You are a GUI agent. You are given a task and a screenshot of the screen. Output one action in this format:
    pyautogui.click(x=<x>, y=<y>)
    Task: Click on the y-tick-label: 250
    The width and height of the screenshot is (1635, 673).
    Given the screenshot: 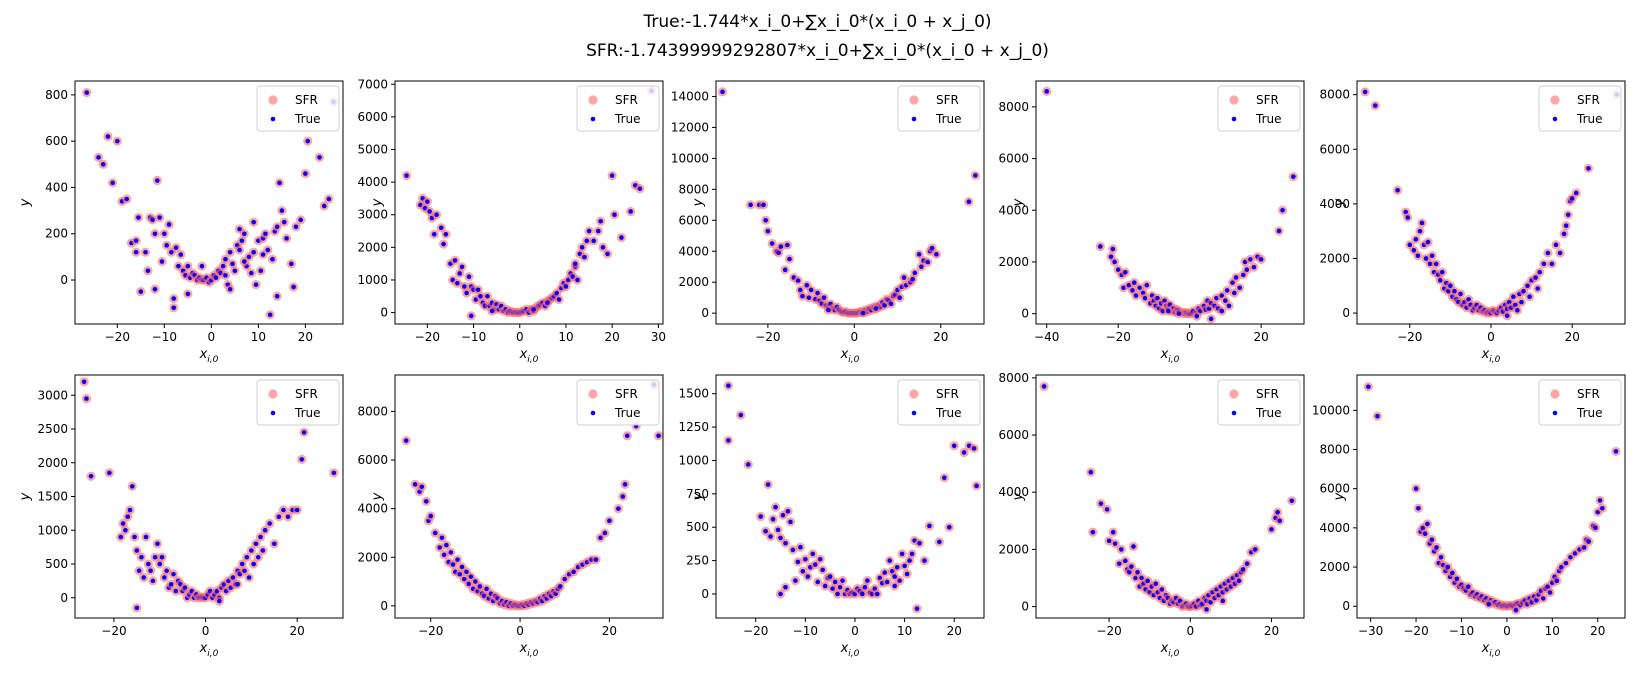 What is the action you would take?
    pyautogui.click(x=697, y=561)
    